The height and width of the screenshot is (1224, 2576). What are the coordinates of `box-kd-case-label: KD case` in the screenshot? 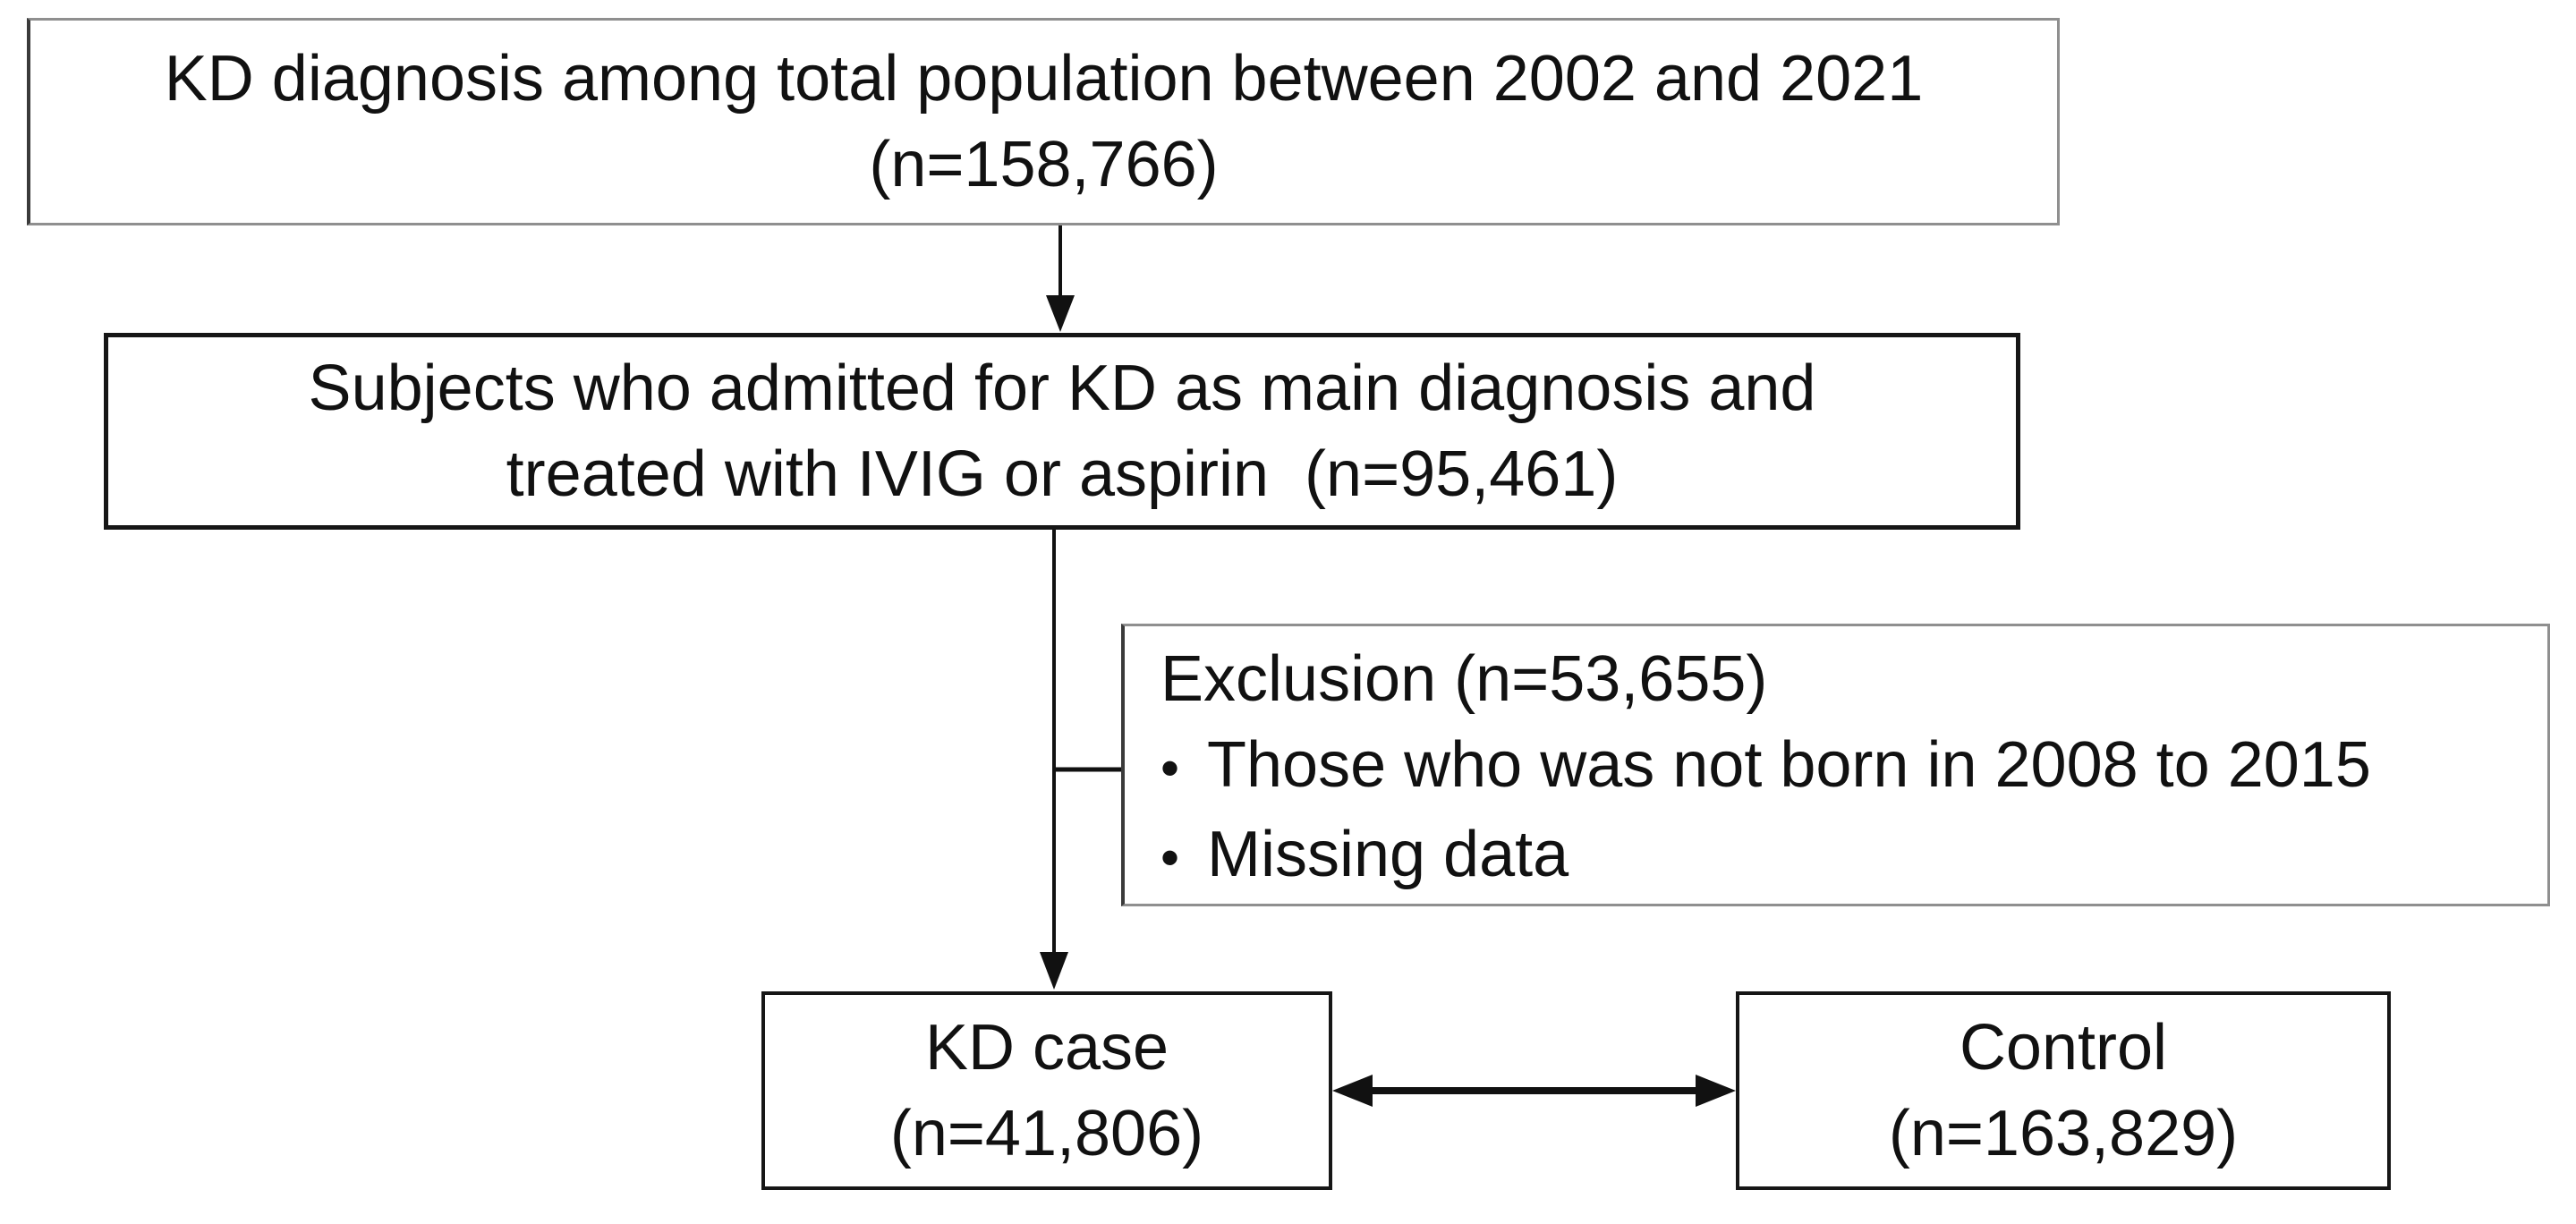 It's located at (1046, 1048).